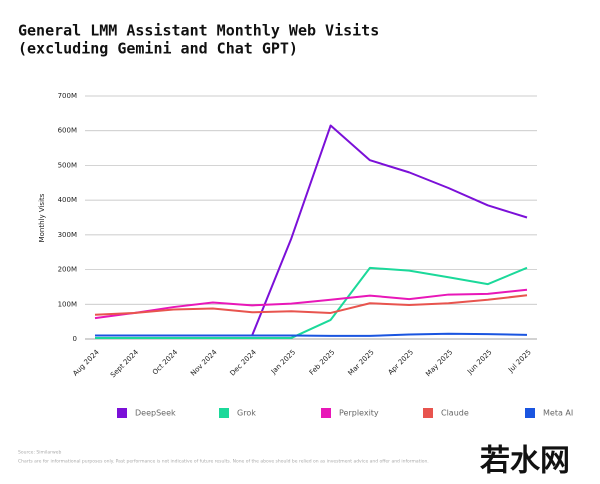 Image resolution: width=600 pixels, height=484 pixels. Describe the element at coordinates (525, 461) in the screenshot. I see `watermark: 若水网` at that location.